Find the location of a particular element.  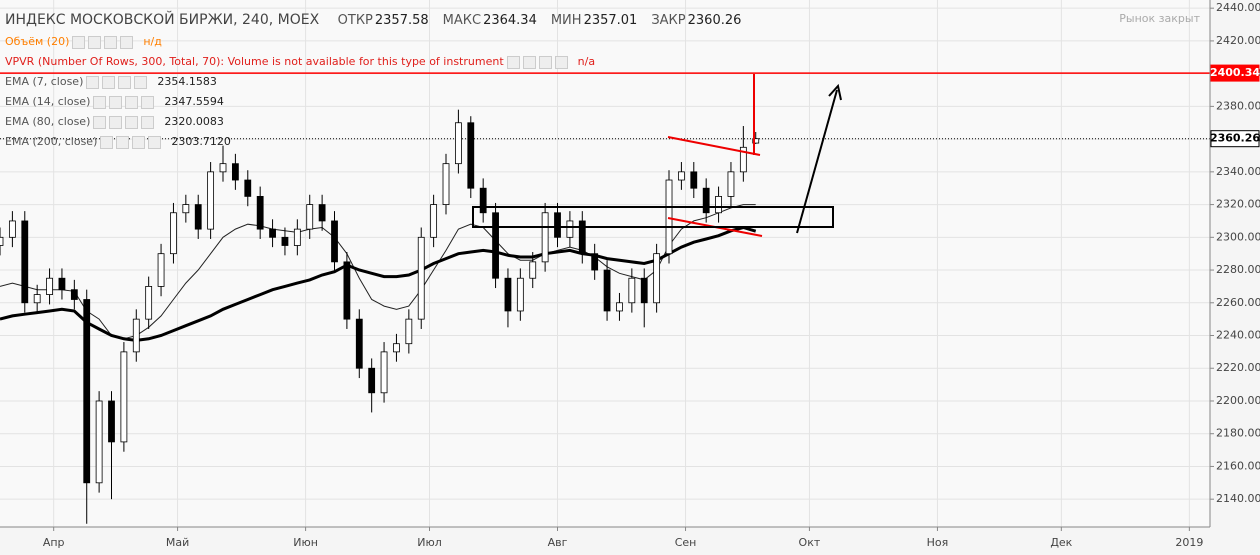

ohlc-value: 2364.34 is located at coordinates (510, 20).